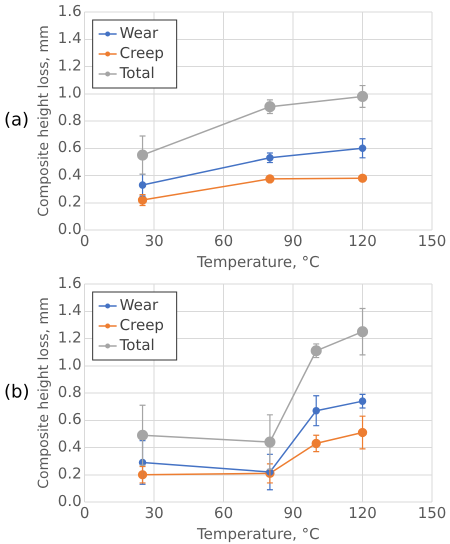 The image size is (450, 544). What do you see at coordinates (17, 120) in the screenshot?
I see `text: (a)` at bounding box center [17, 120].